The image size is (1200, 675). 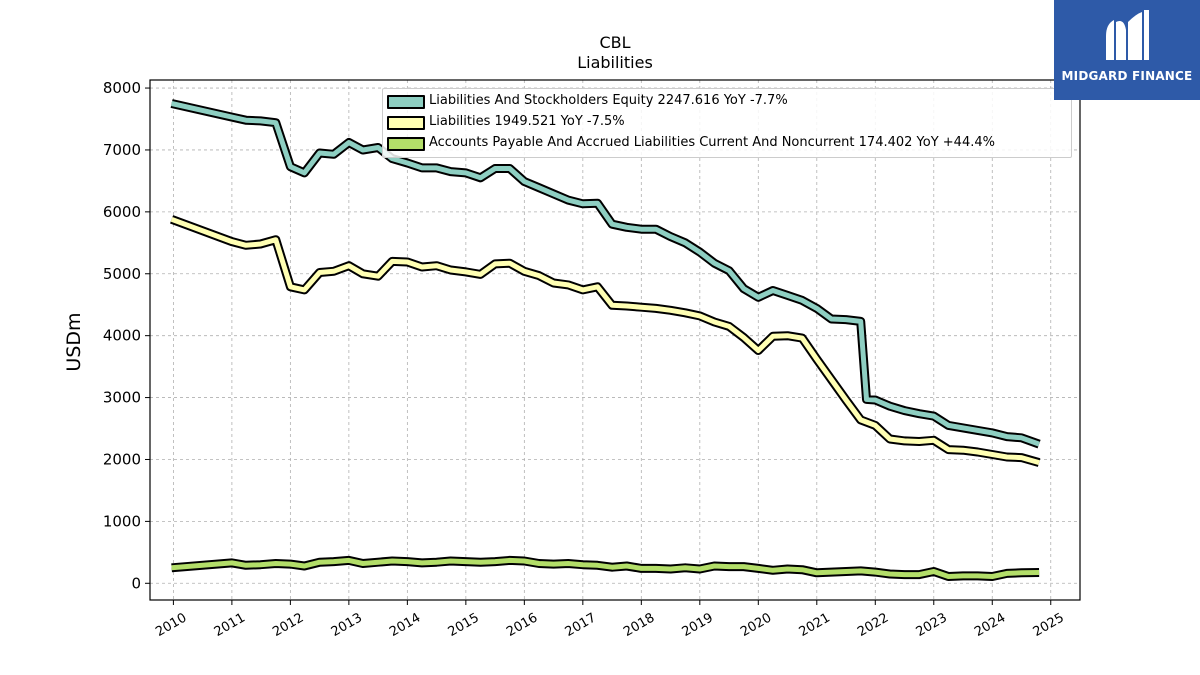 What do you see at coordinates (122, 459) in the screenshot?
I see `y-tick-label: 2000` at bounding box center [122, 459].